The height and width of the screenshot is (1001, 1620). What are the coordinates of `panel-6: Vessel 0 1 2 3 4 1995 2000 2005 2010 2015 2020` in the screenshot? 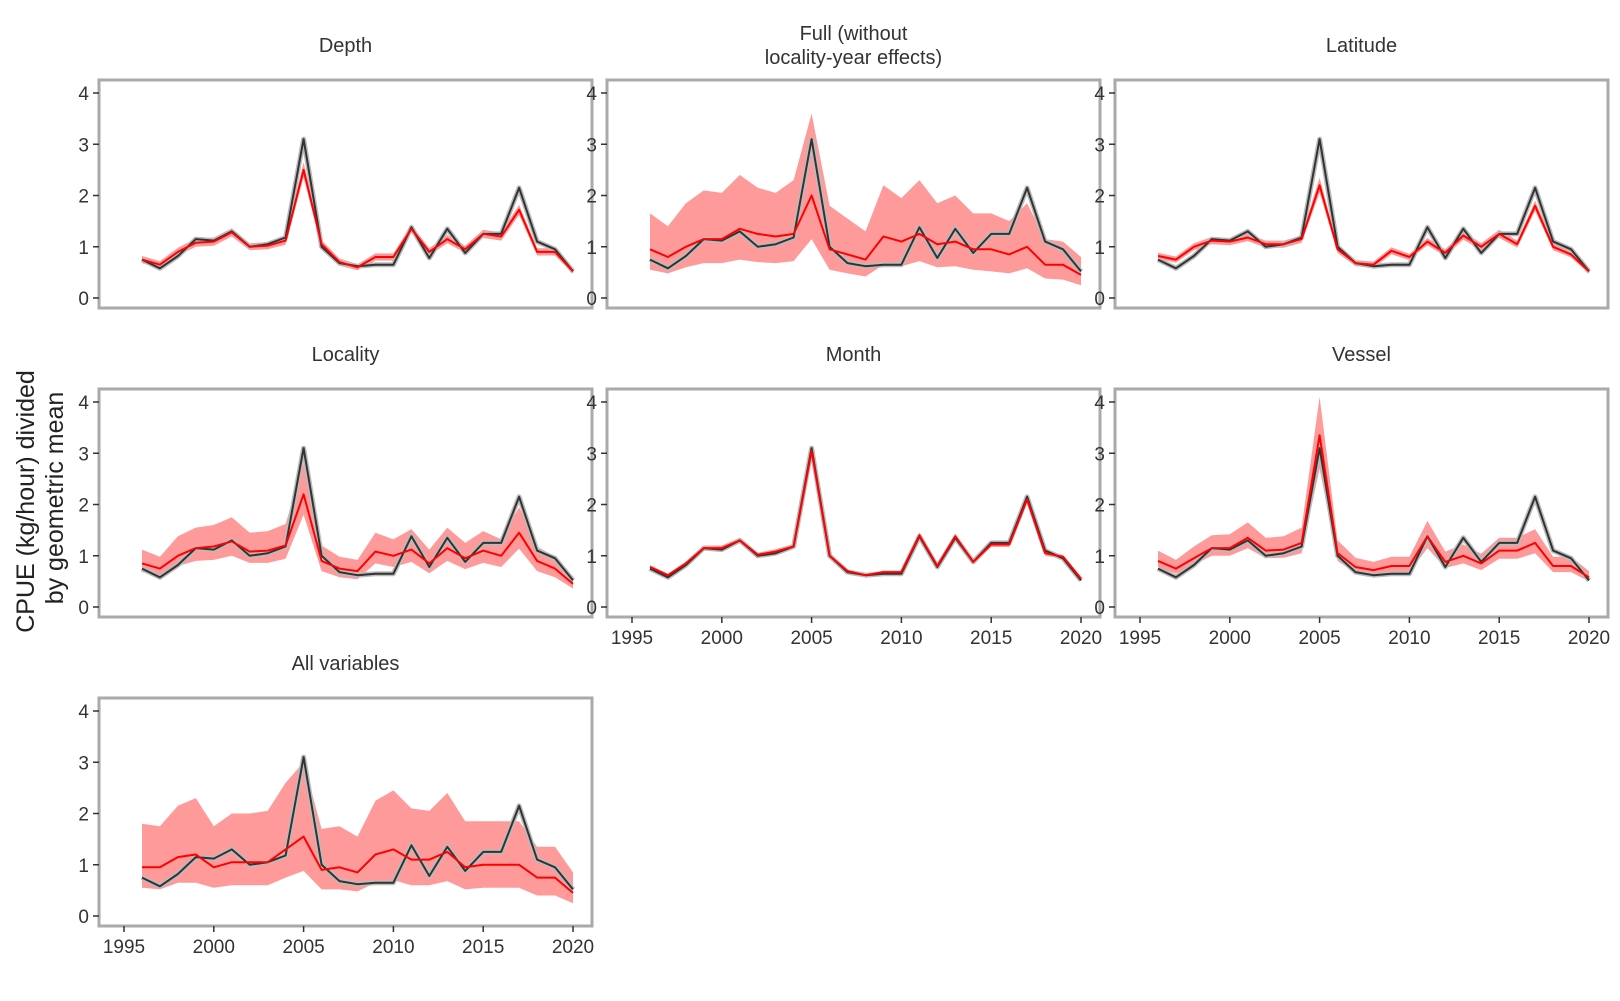 It's located at (1352, 496).